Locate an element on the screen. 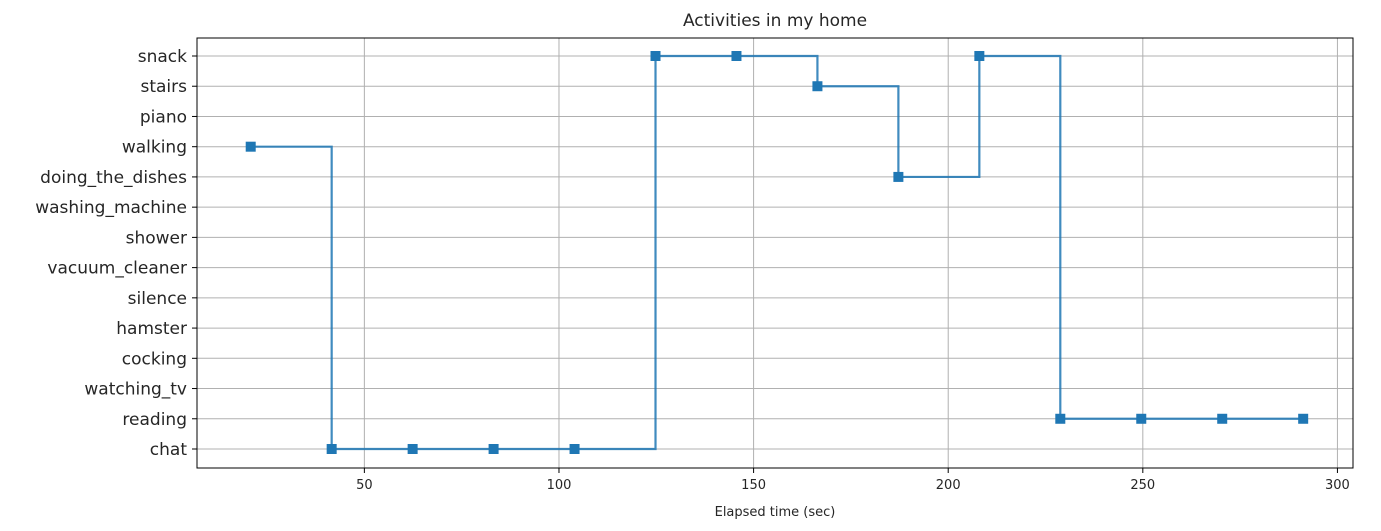 This screenshot has height=531, width=1381. y-tick-label-vacuum_cleaner: vacuum_cleaner is located at coordinates (117, 269).